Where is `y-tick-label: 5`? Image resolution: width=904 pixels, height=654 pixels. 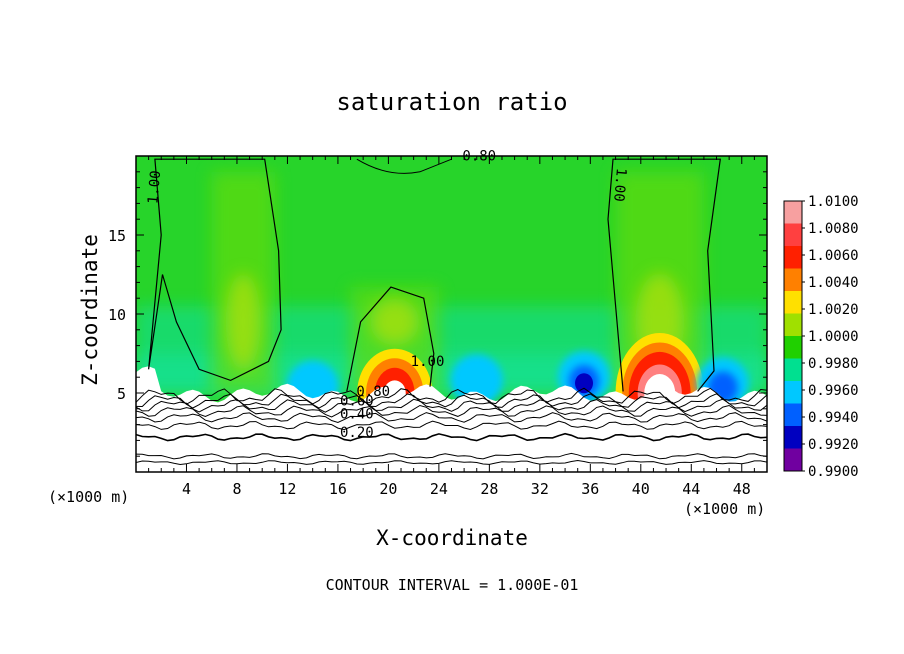 y-tick-label: 5 is located at coordinates (121, 394).